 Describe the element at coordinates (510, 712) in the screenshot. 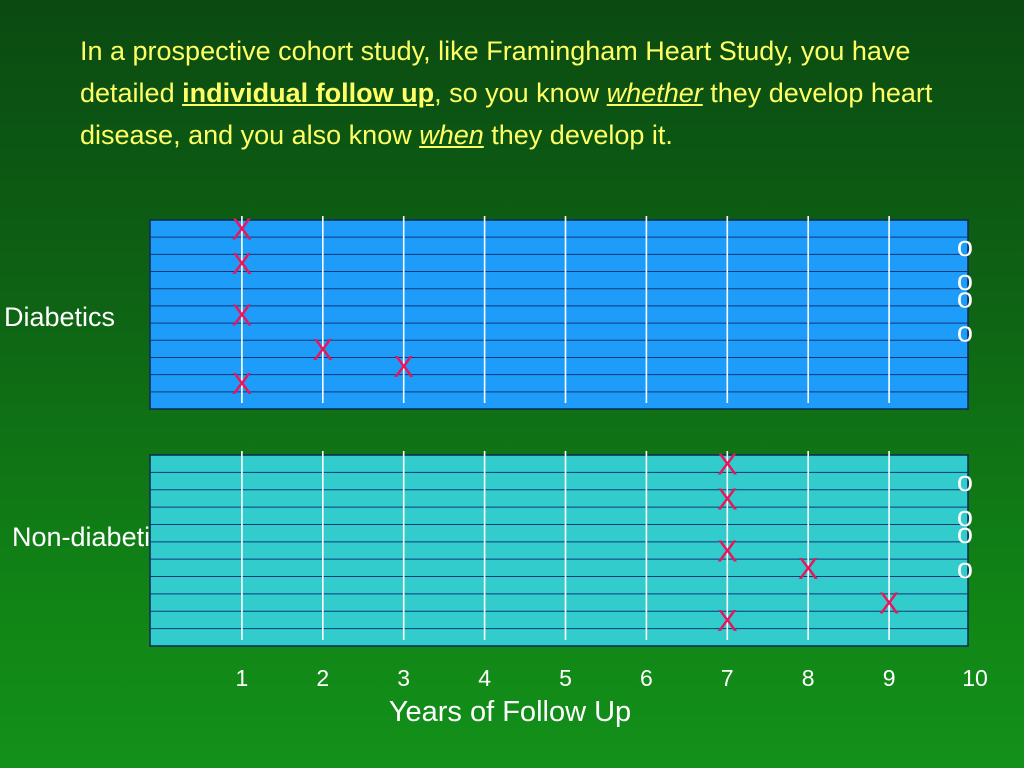

I see `x-axis-title: Years of Follow Up` at that location.